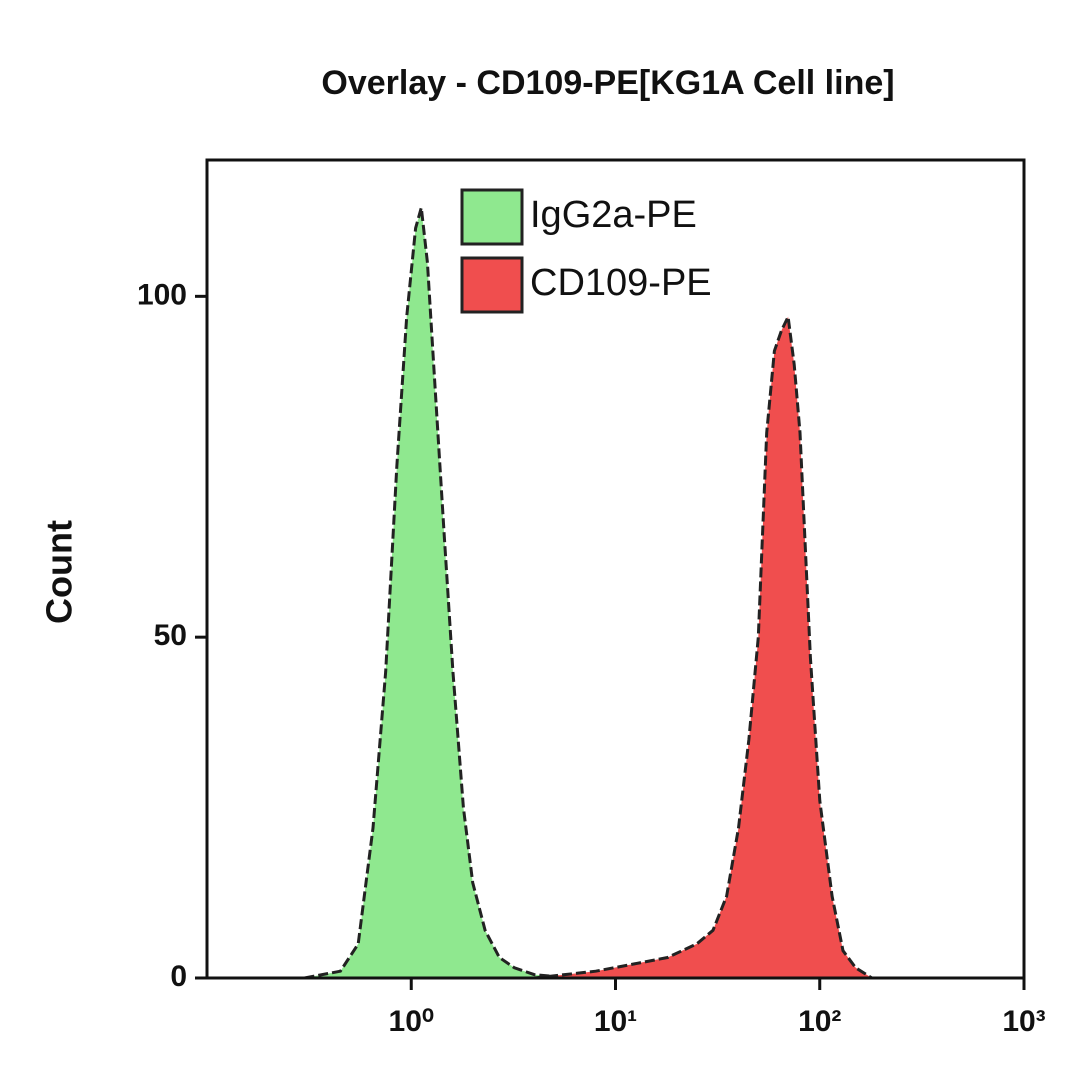  Describe the element at coordinates (162, 294) in the screenshot. I see `y-tick-label: 100` at that location.